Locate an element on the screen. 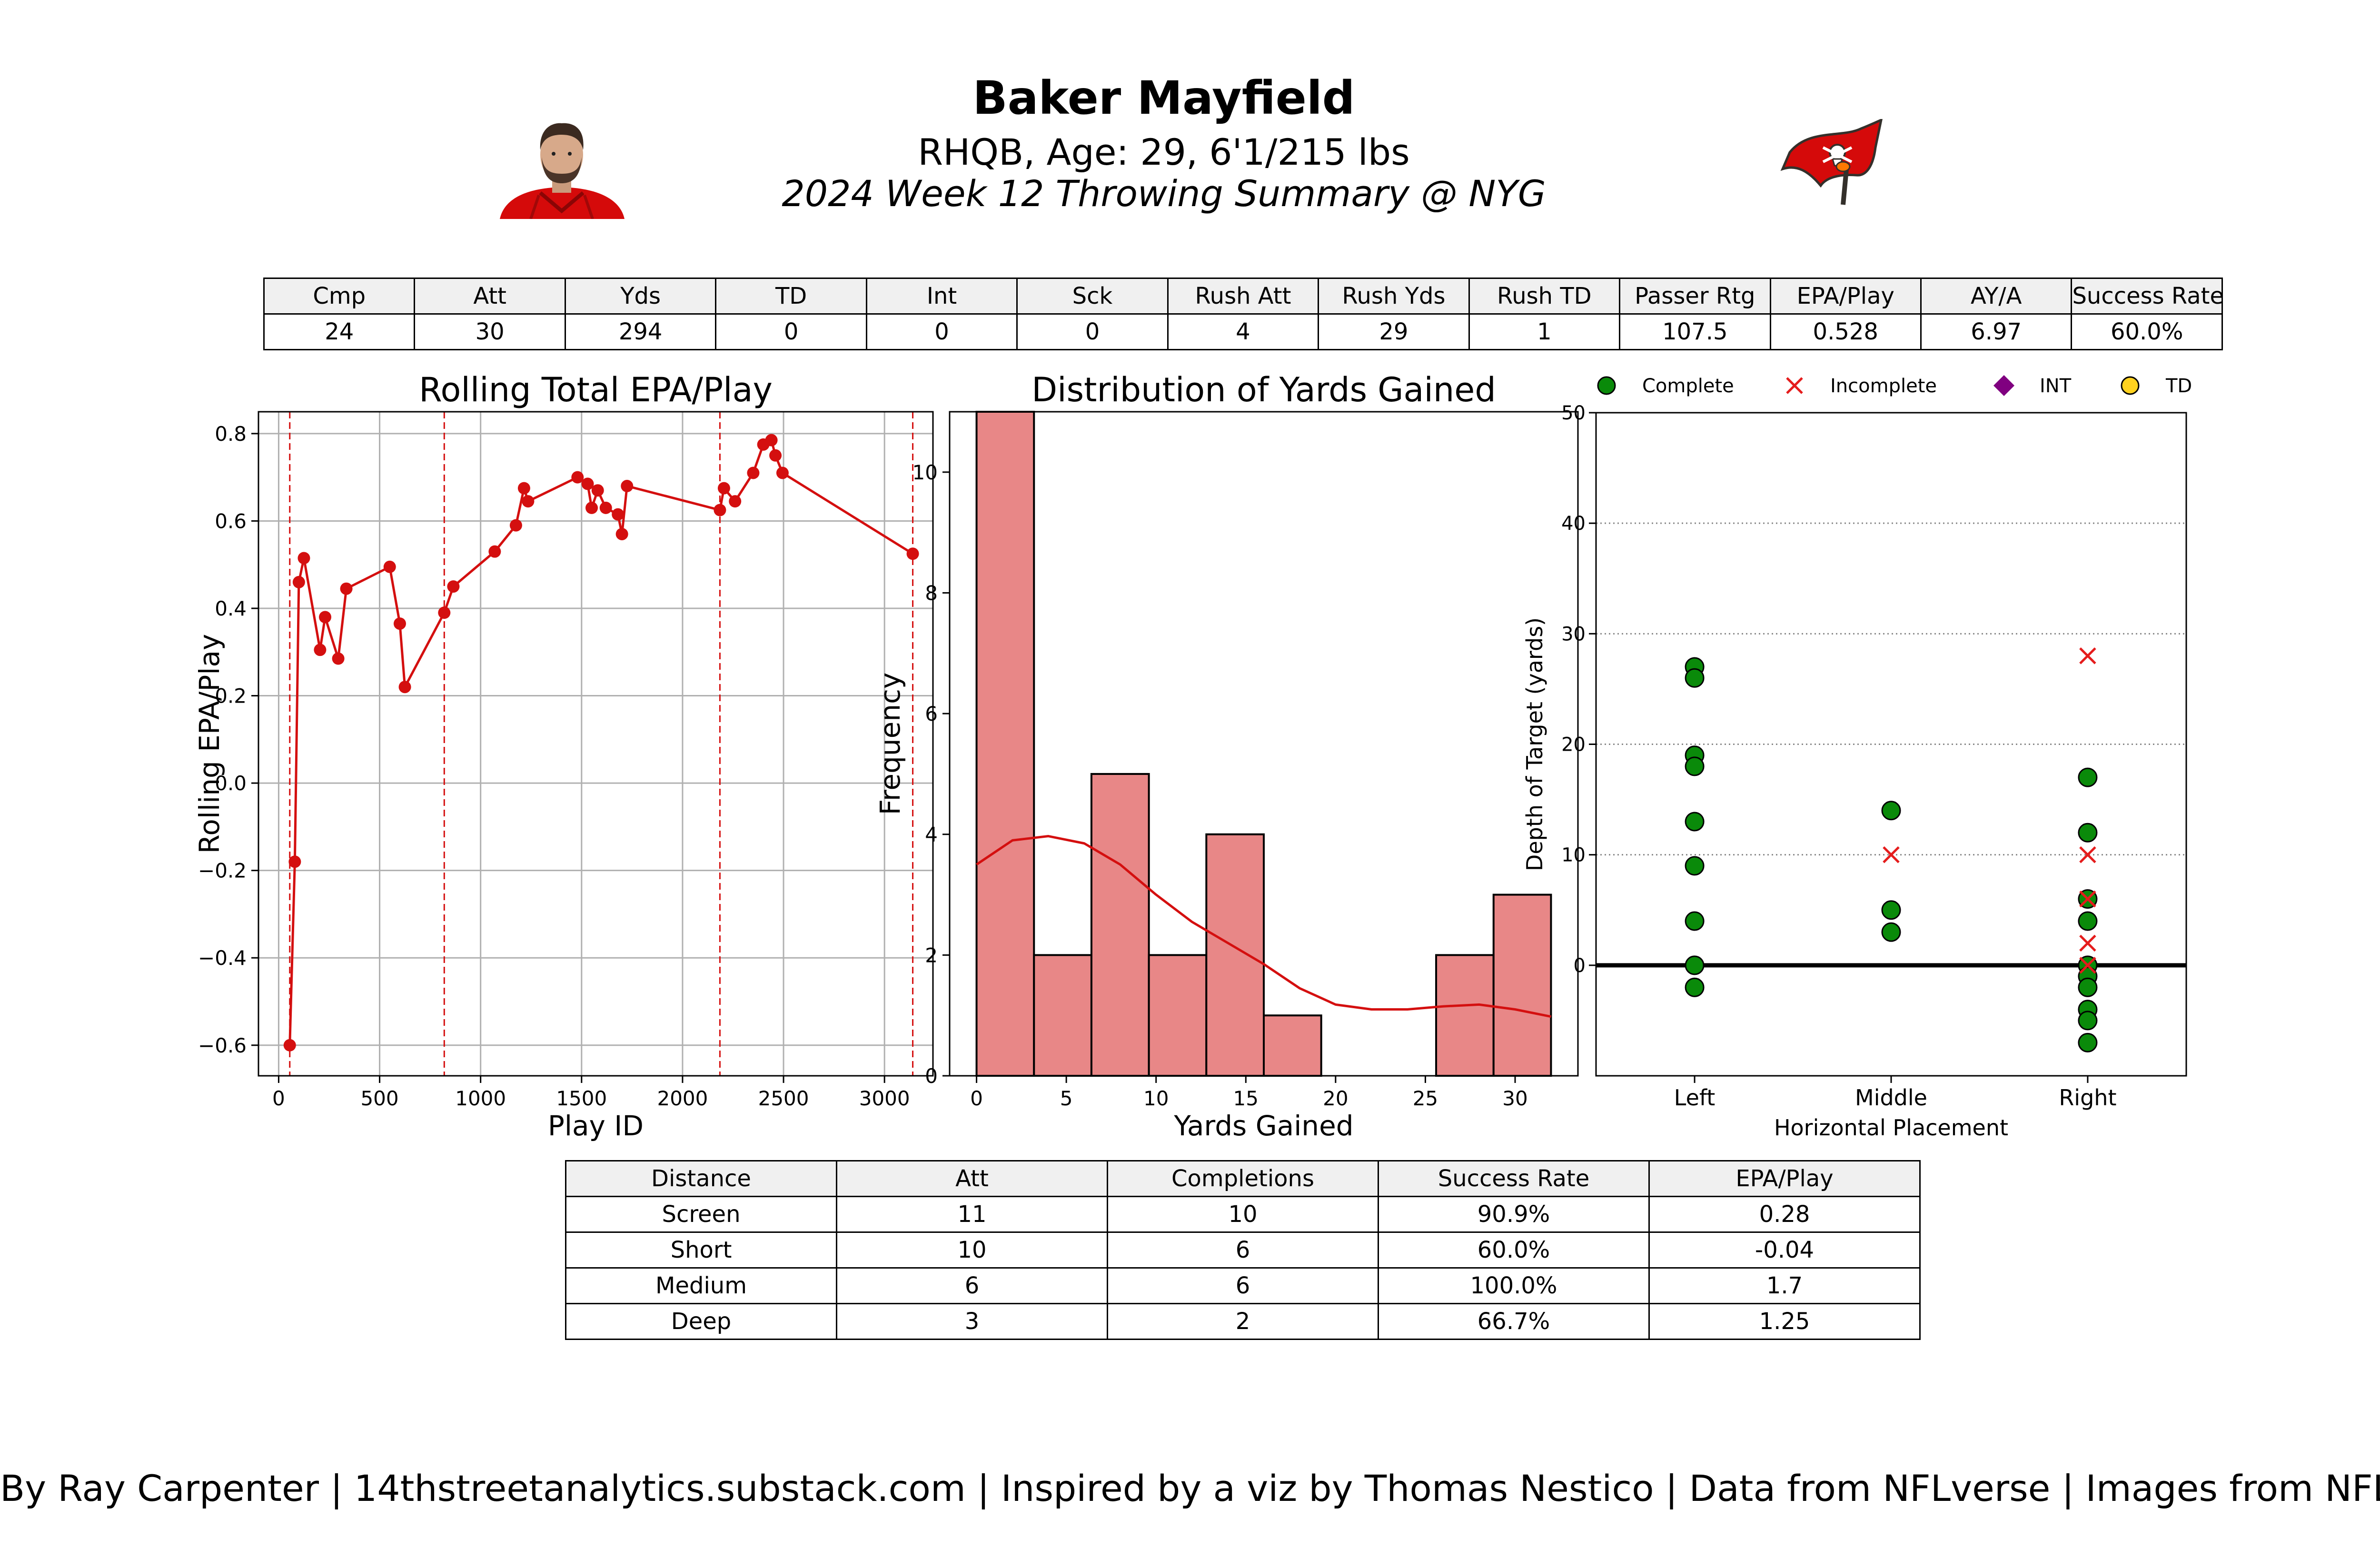  legend-int-marker is located at coordinates (2003, 385).